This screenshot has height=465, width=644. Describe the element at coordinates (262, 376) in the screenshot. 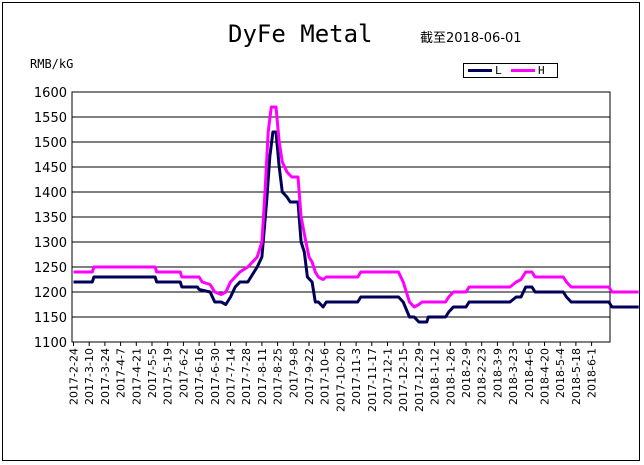

I see `x-tick-label: 2017-8-11` at that location.